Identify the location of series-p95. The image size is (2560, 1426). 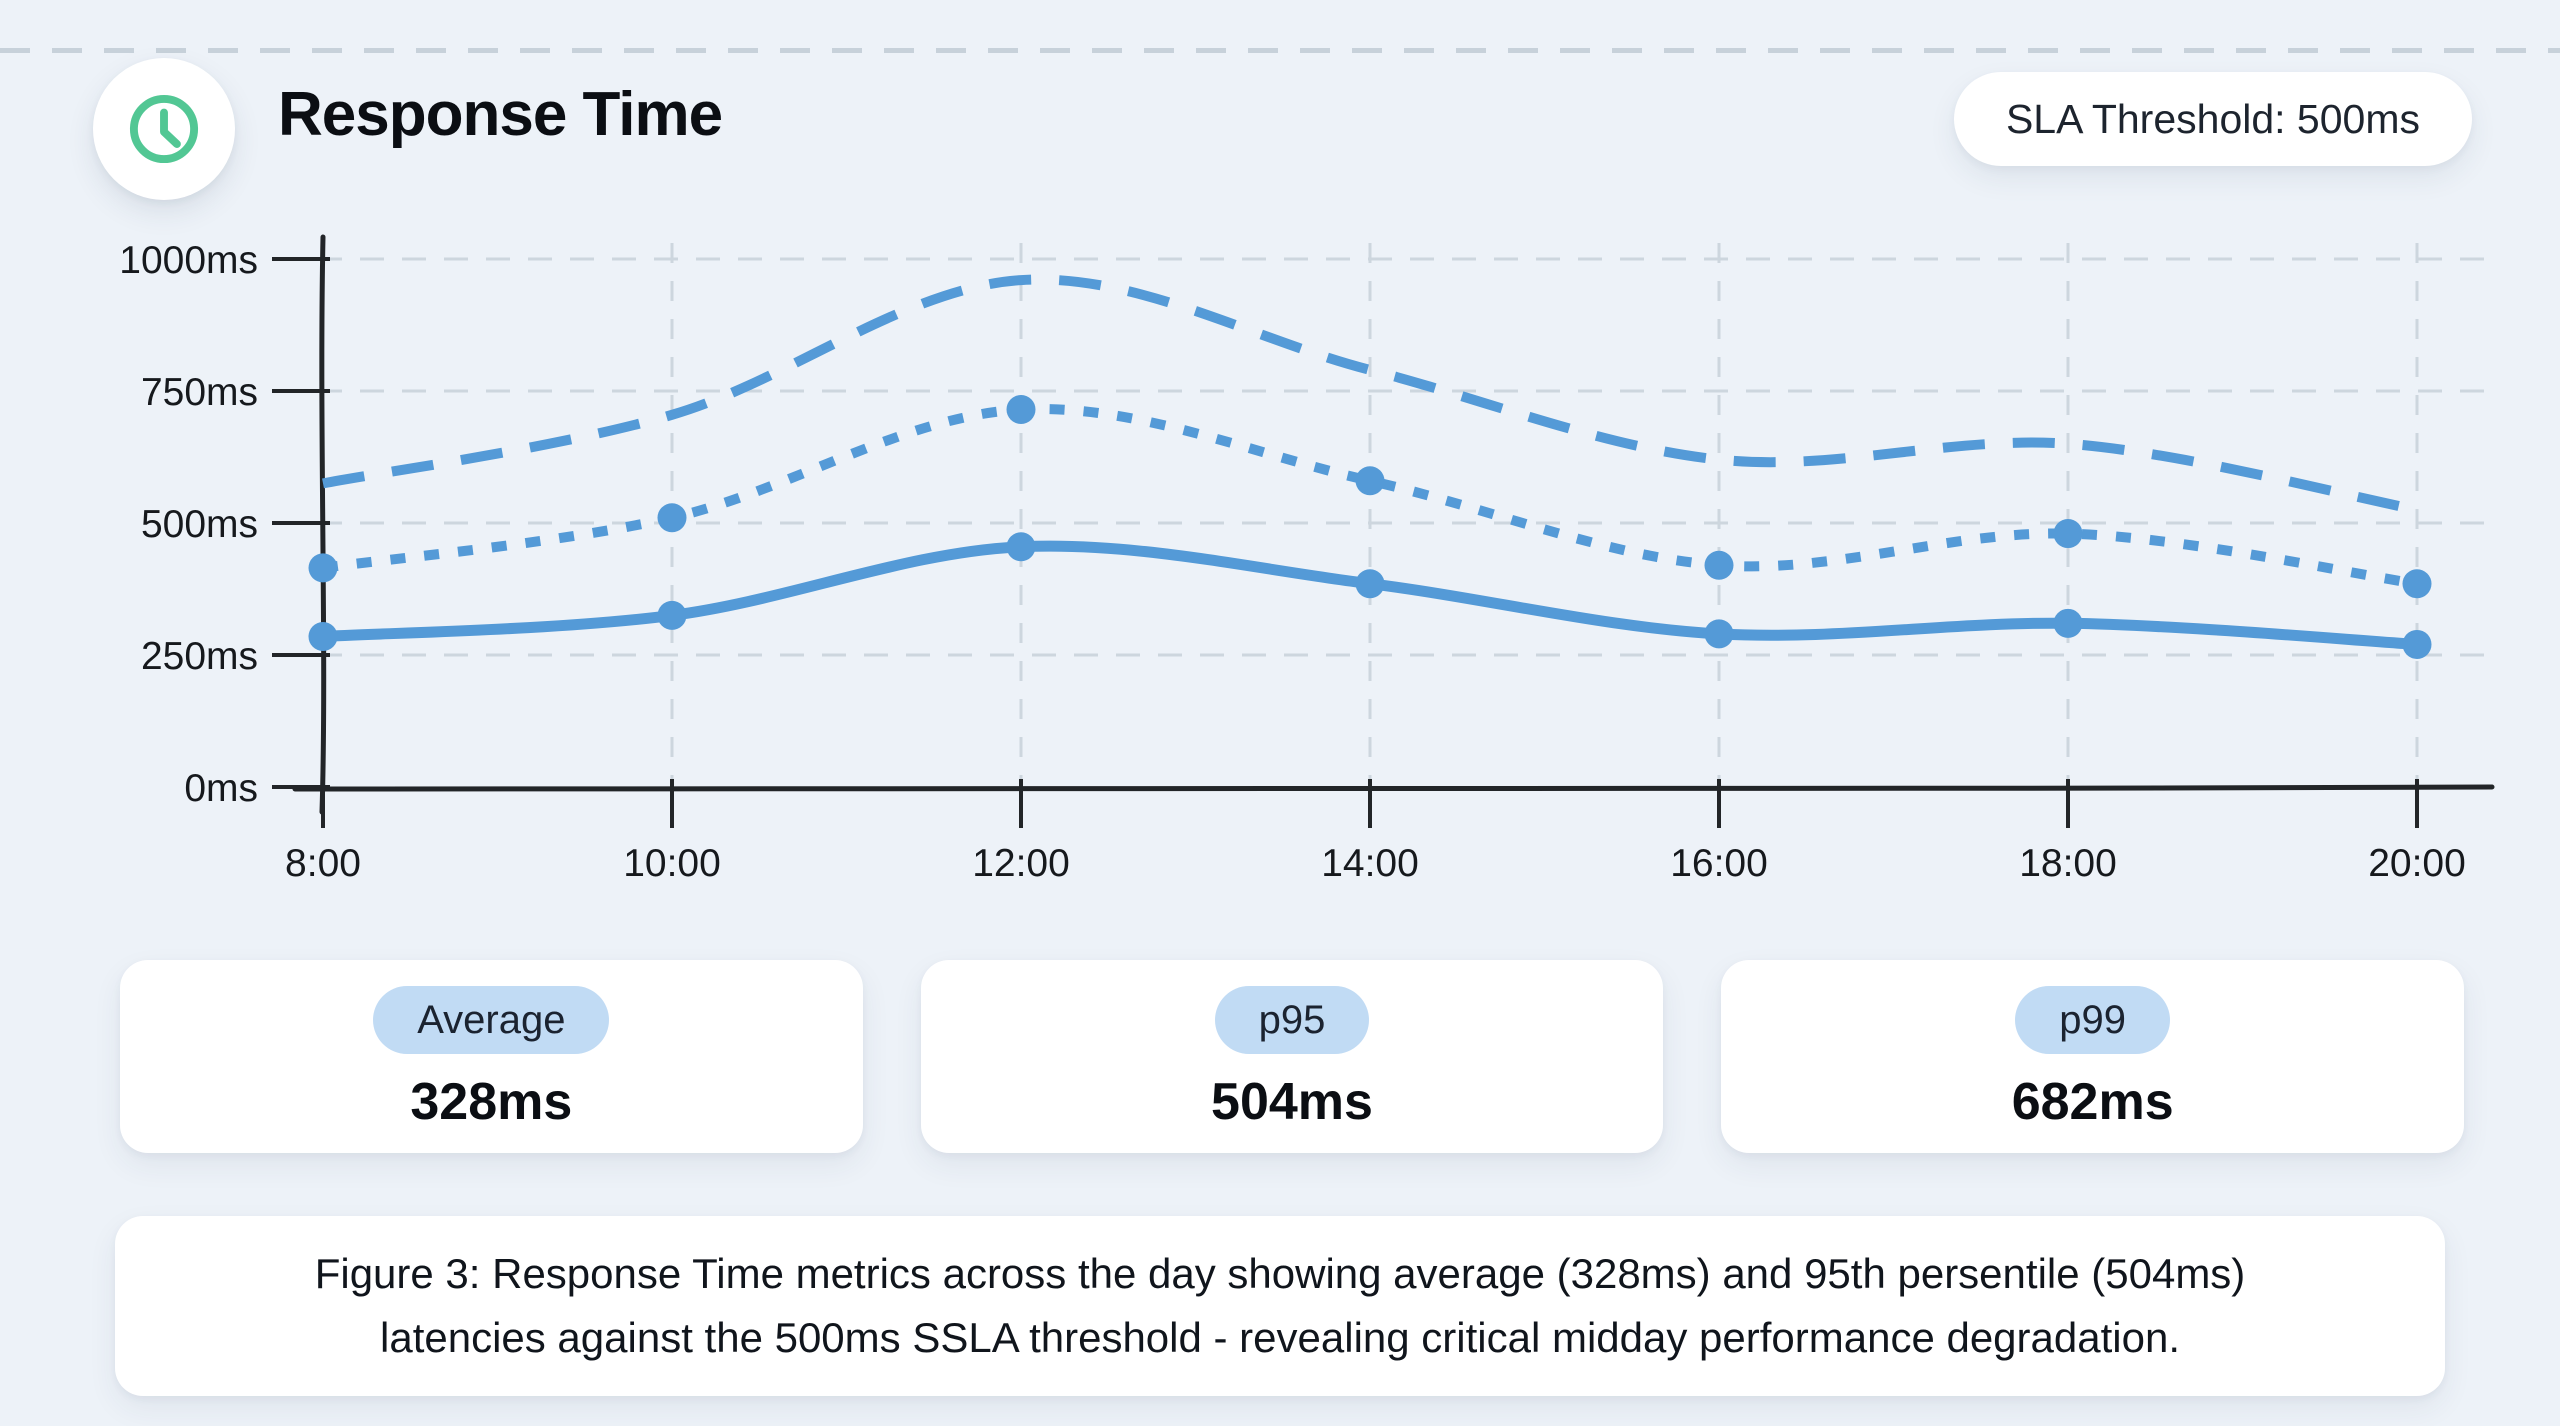
(1370, 496).